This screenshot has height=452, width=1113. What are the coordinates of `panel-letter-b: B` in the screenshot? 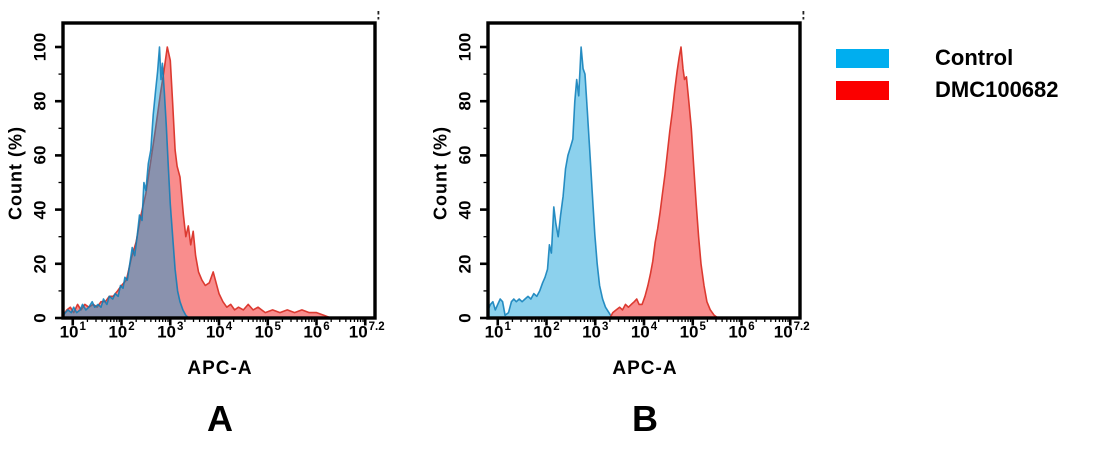 It's located at (645, 418).